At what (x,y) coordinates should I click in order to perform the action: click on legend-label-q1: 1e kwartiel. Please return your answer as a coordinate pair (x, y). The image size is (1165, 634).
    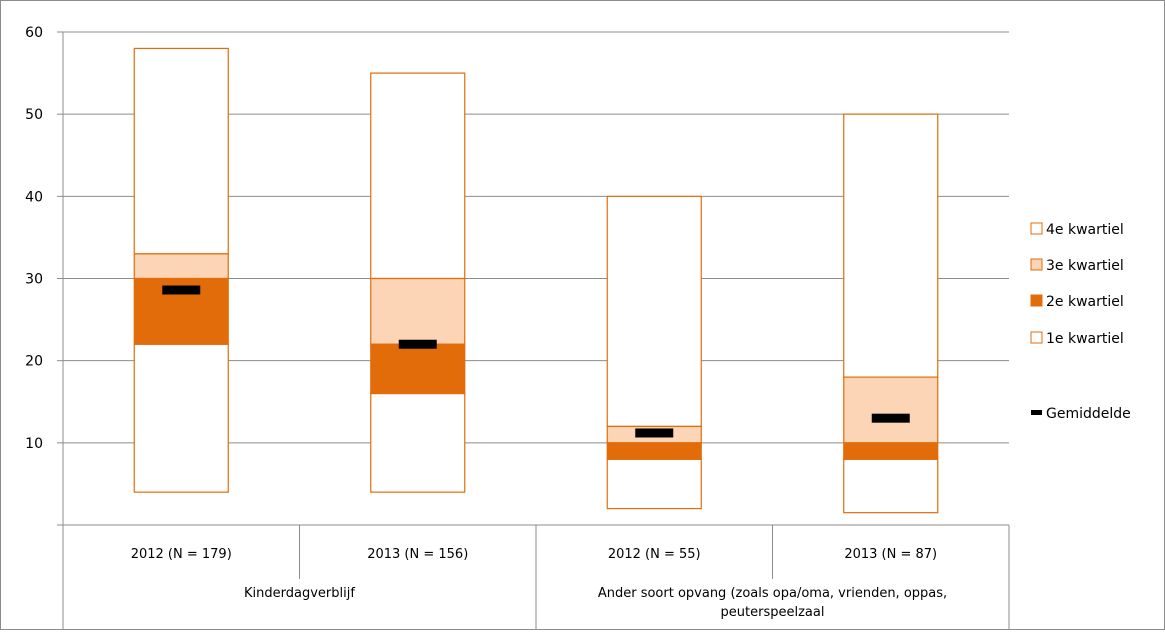
    Looking at the image, I should click on (1085, 339).